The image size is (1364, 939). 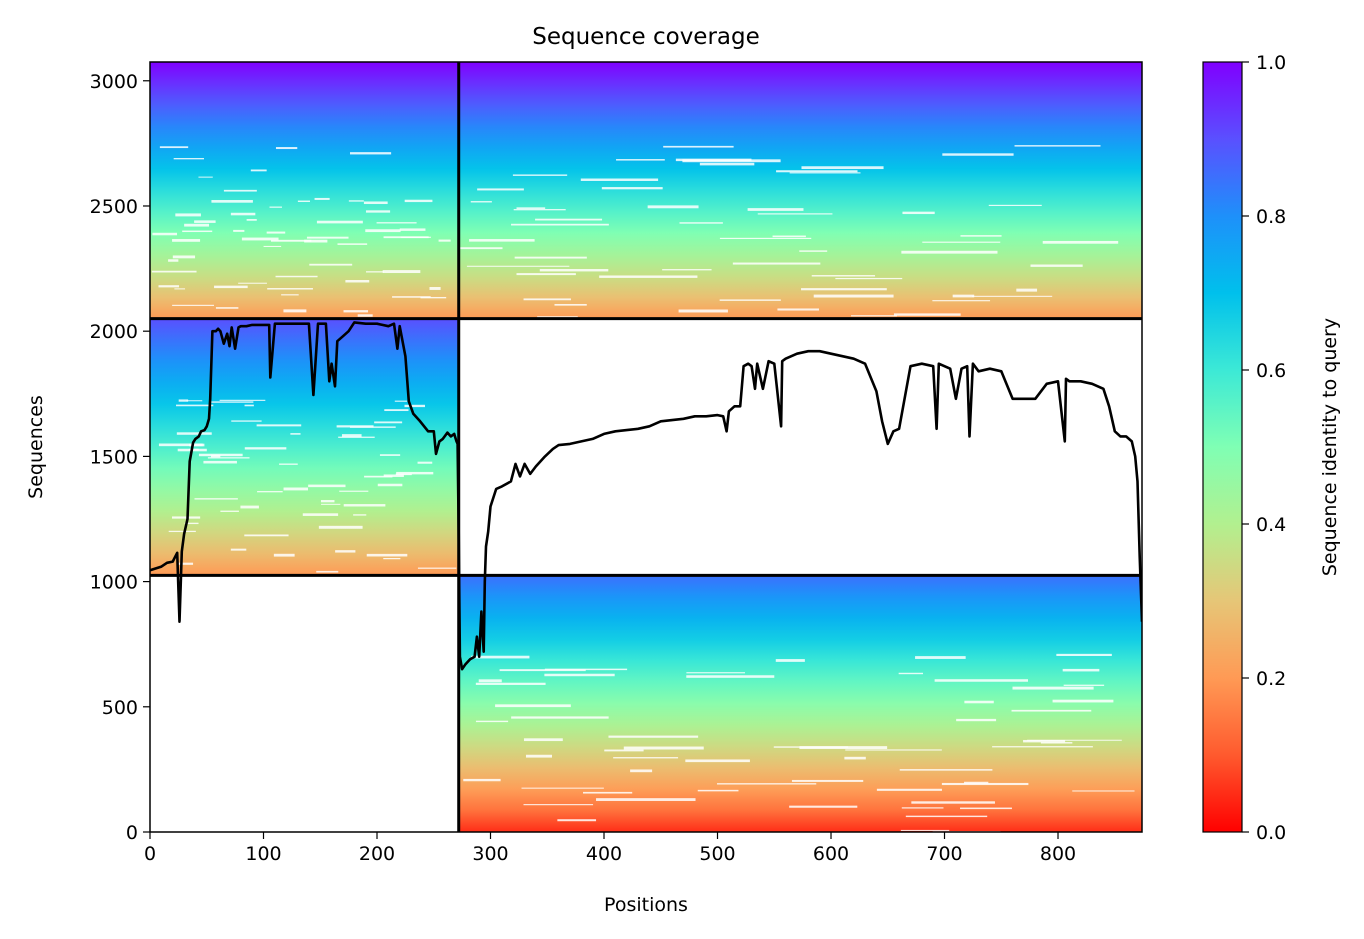 I want to click on y-tick-label: 0, so click(x=132, y=833).